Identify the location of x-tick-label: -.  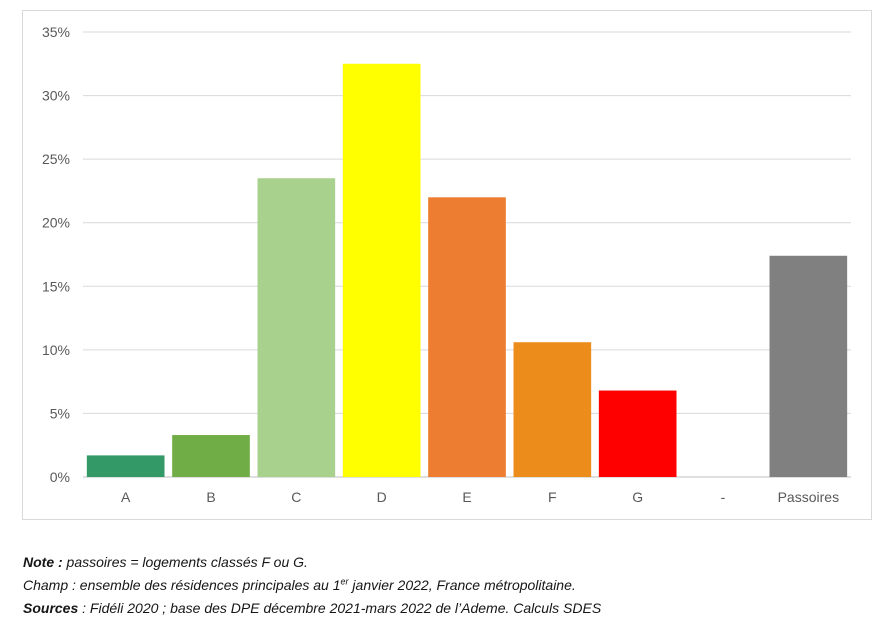
(723, 497).